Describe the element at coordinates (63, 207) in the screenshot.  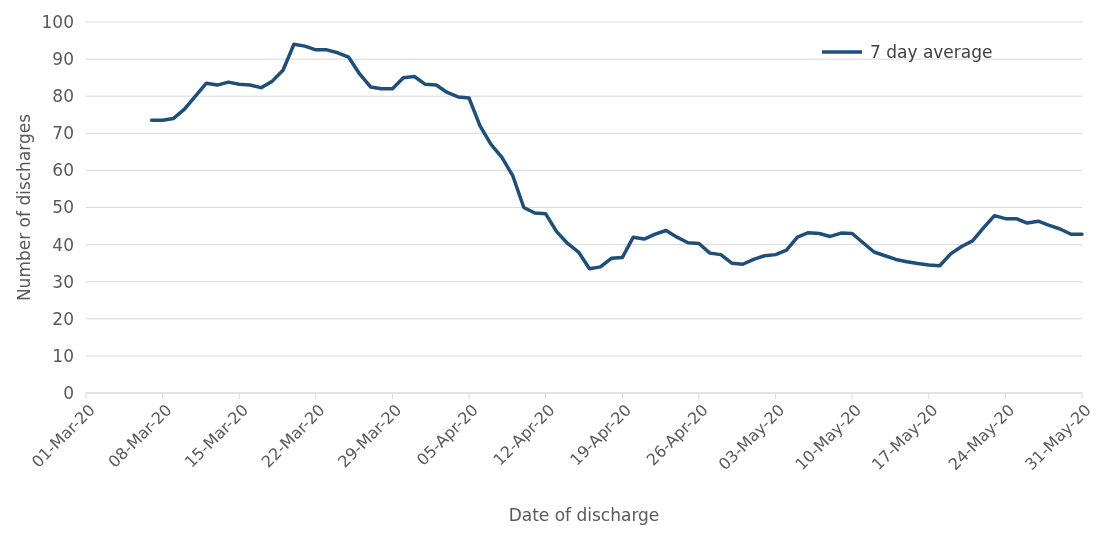
I see `y-tick-label: 50` at that location.